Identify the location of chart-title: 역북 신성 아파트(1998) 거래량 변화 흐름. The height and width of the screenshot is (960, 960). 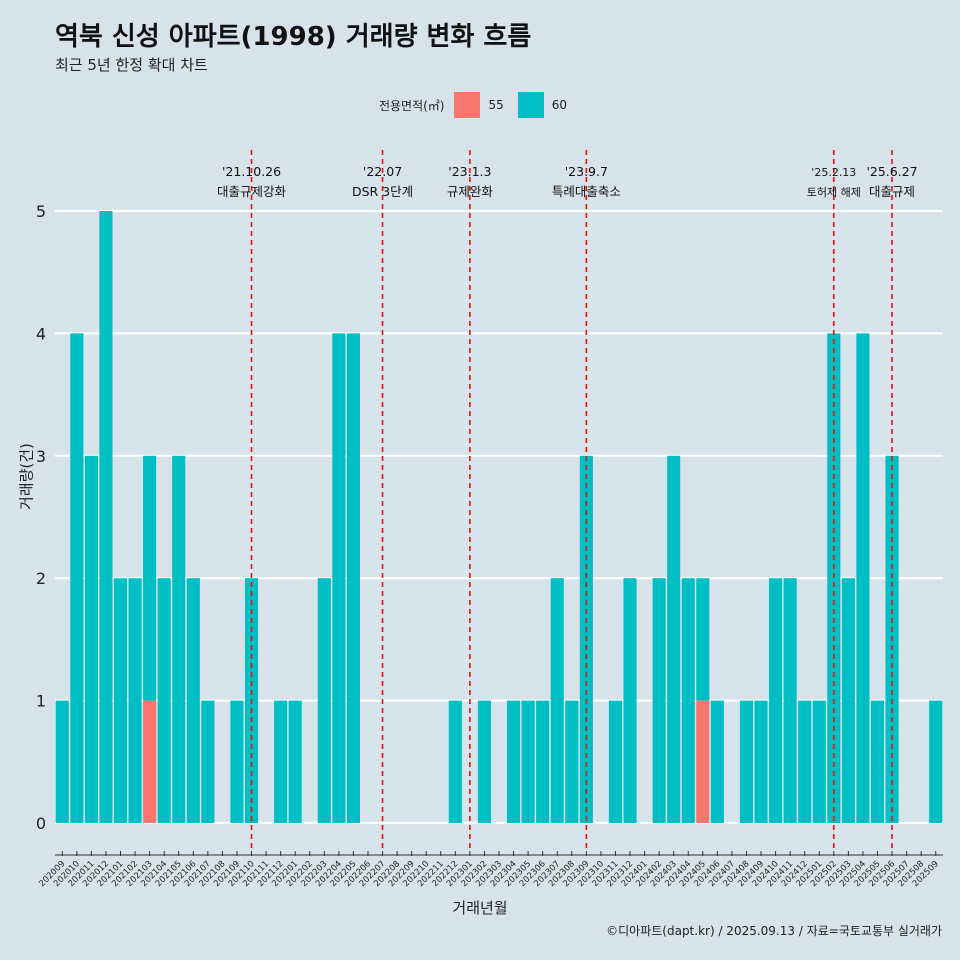
(293, 37).